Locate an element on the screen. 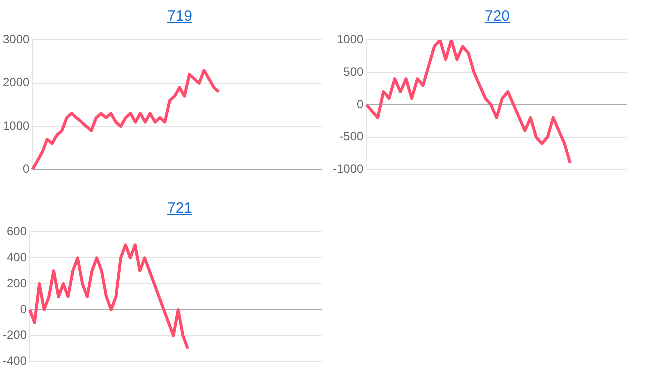 The image size is (652, 382). y-tick-label: -400 is located at coordinates (15, 361).